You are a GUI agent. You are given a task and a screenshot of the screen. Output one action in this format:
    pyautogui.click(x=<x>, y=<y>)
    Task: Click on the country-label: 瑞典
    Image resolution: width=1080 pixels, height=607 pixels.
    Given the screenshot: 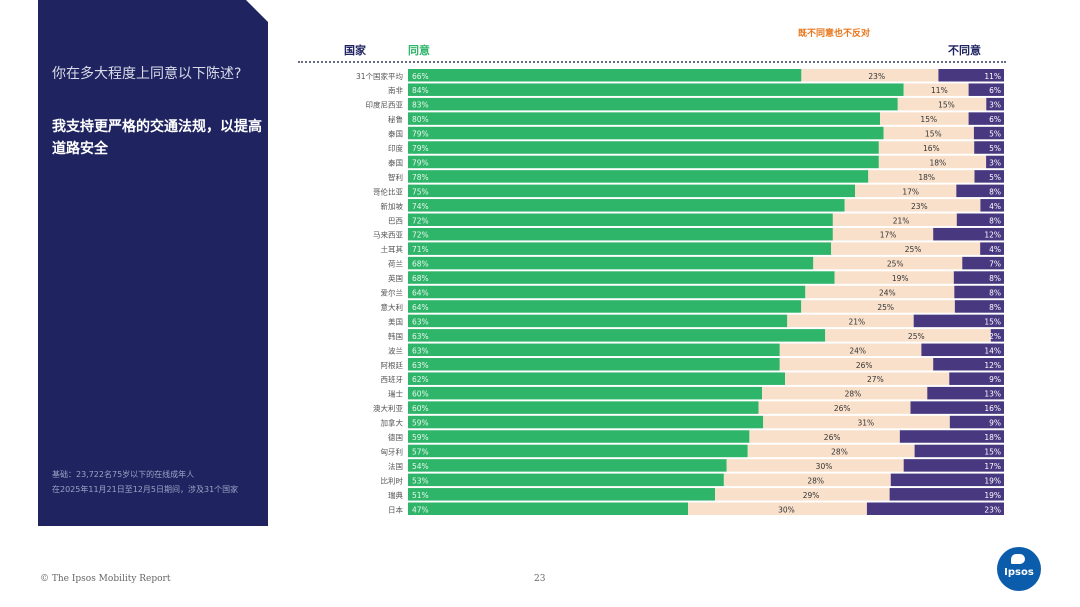 What is the action you would take?
    pyautogui.click(x=395, y=495)
    